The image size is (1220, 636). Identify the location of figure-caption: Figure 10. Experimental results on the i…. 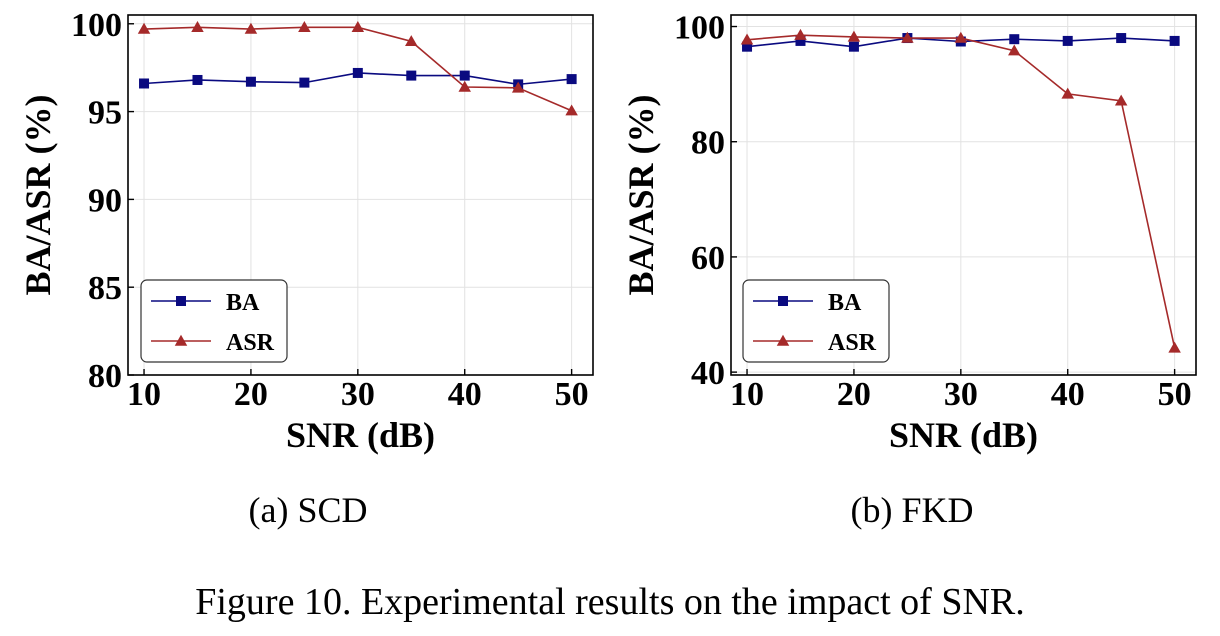
(610, 602).